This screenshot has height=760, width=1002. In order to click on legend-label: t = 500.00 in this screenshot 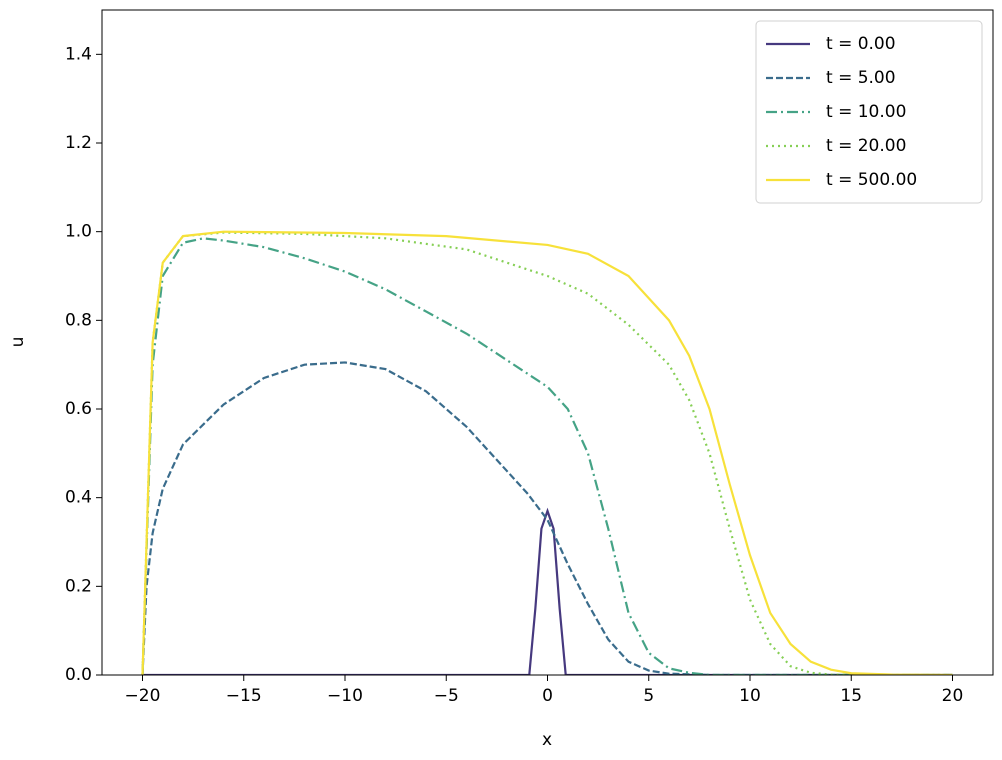, I will do `click(871, 180)`.